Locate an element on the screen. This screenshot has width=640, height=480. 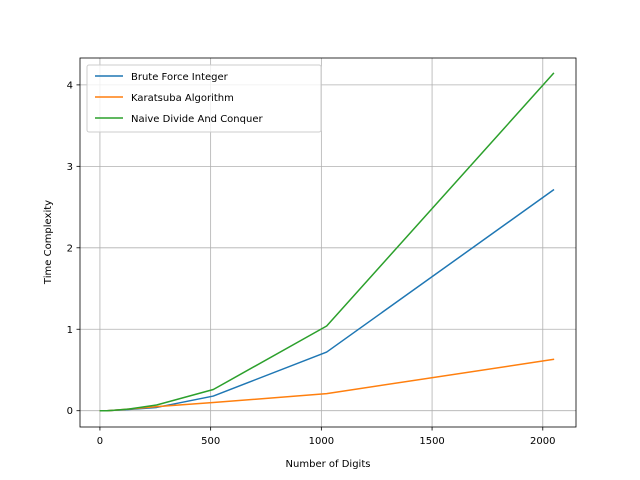
x-tick-label: 1000 is located at coordinates (321, 441).